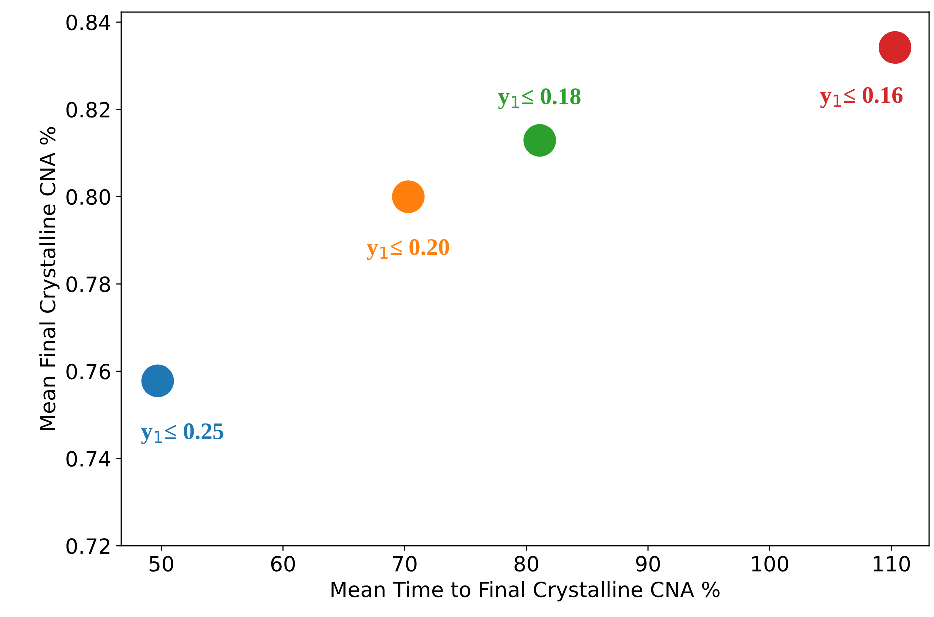 The image size is (934, 617). Describe the element at coordinates (88, 197) in the screenshot. I see `y-tick-label: 0.80` at that location.